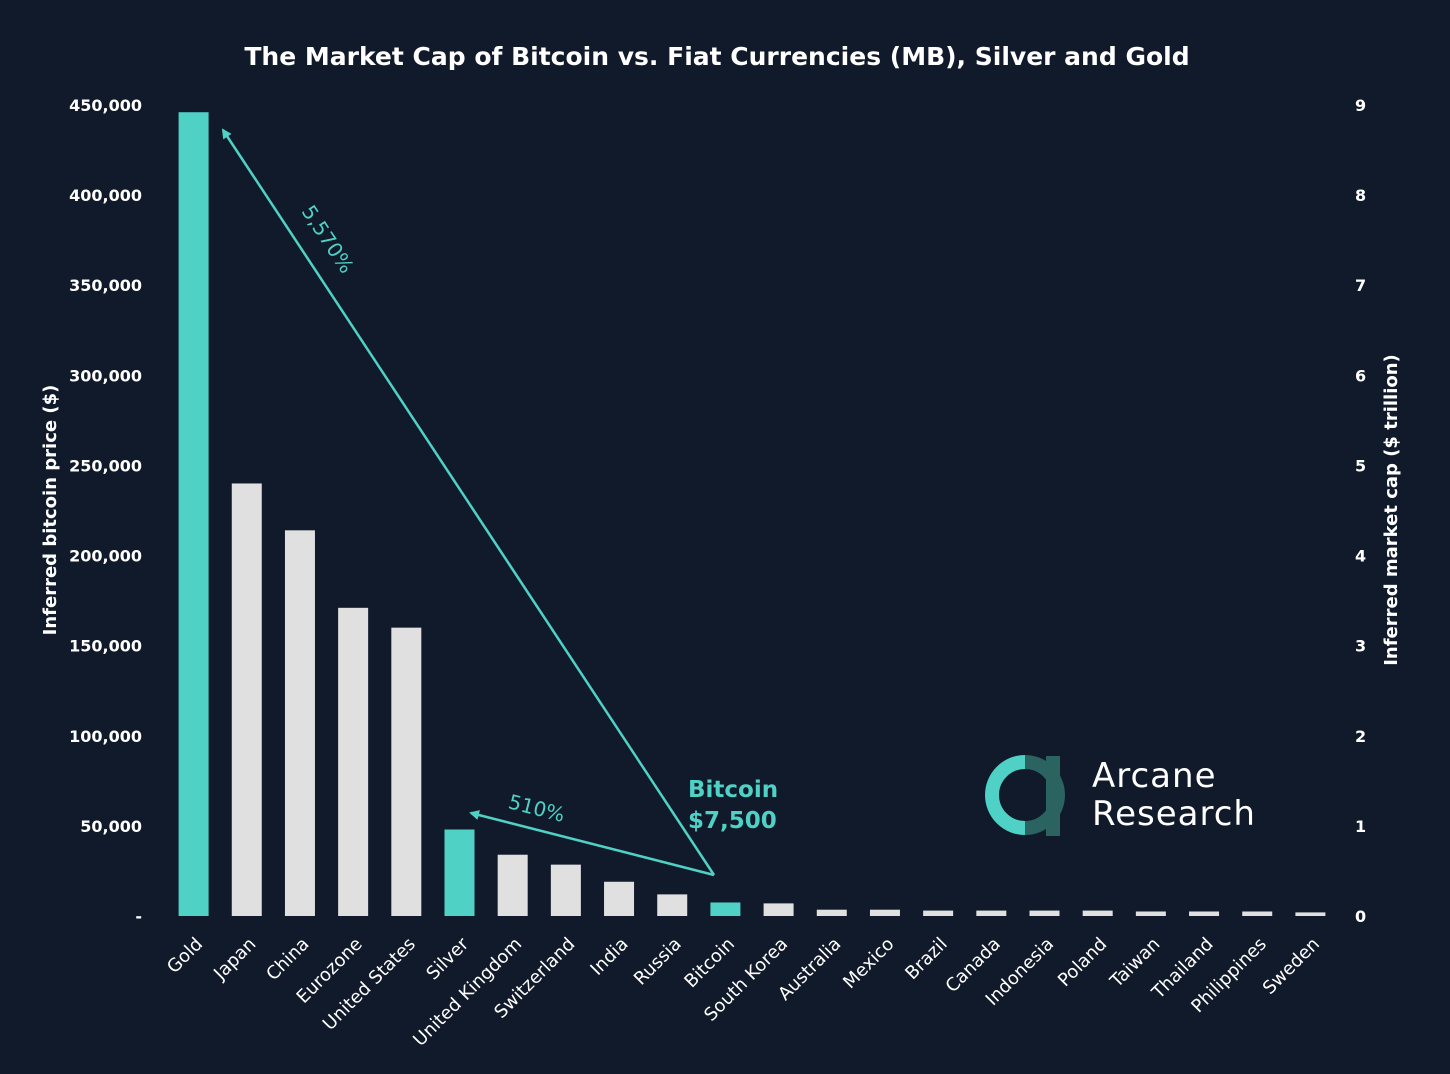 This screenshot has width=1450, height=1074. I want to click on y2-tick-label: 2, so click(1360, 736).